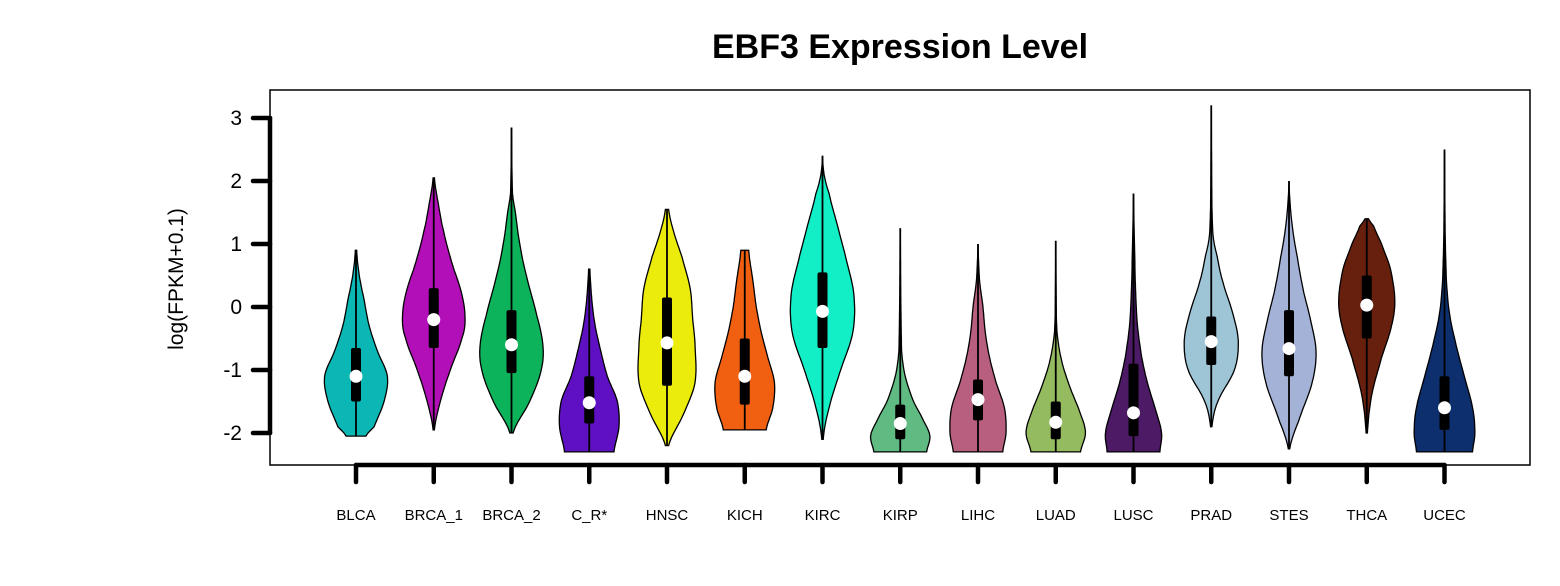 This screenshot has height=586, width=1560. Describe the element at coordinates (236, 181) in the screenshot. I see `y-tick-label-4: 2` at that location.